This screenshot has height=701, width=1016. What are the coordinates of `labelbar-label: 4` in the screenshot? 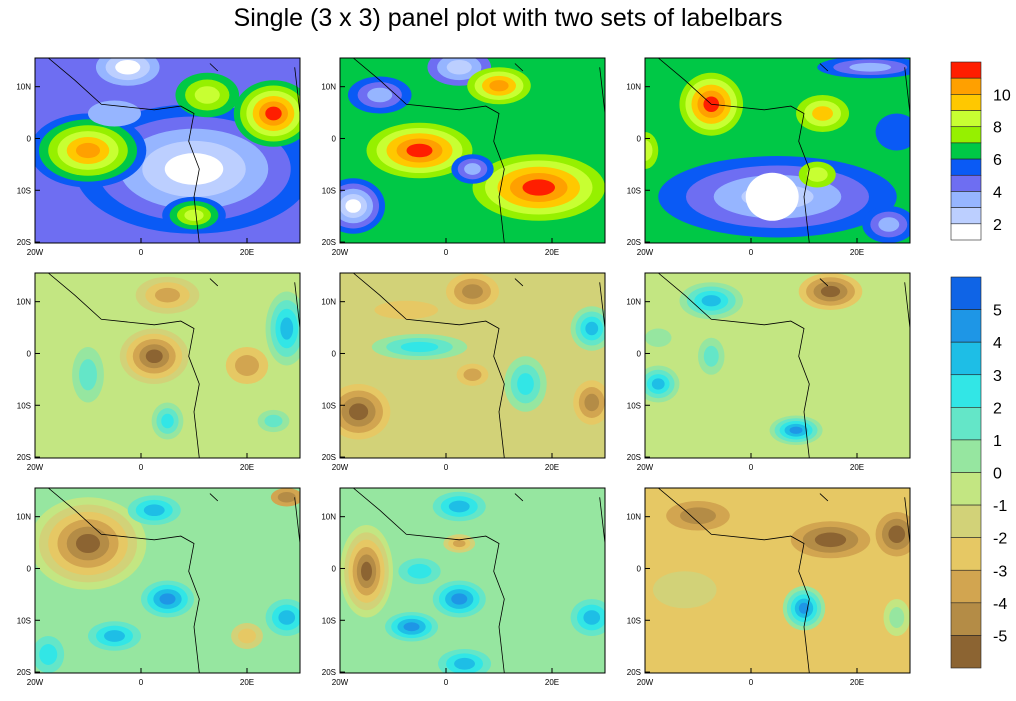 It's located at (997, 192).